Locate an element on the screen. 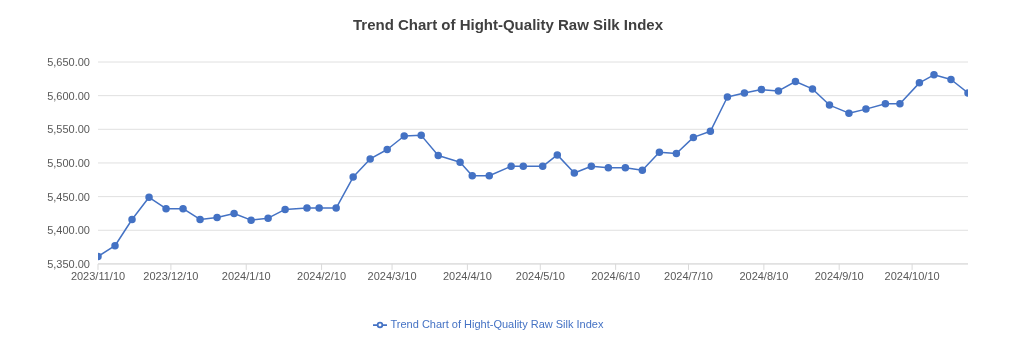 The image size is (1024, 345). y-tick-label: 5,350.00 is located at coordinates (68, 263).